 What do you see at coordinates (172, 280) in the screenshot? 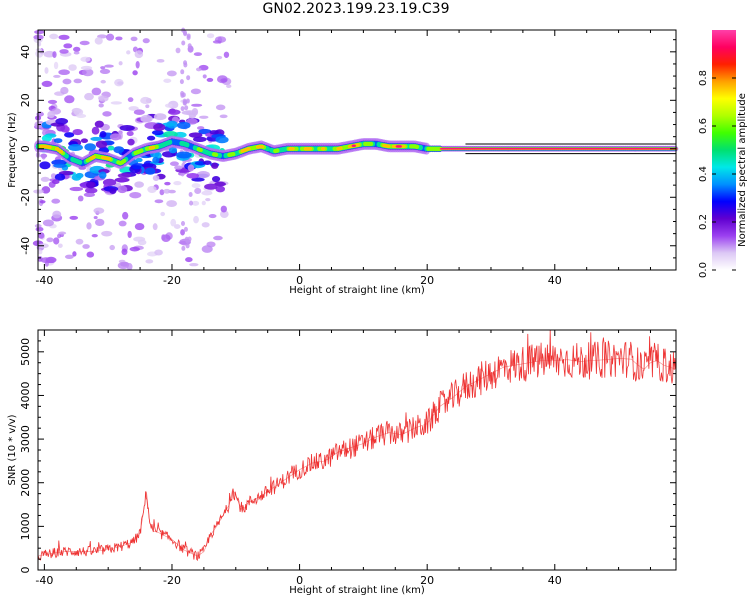
I see `heatmap-x-tick-label: -20` at bounding box center [172, 280].